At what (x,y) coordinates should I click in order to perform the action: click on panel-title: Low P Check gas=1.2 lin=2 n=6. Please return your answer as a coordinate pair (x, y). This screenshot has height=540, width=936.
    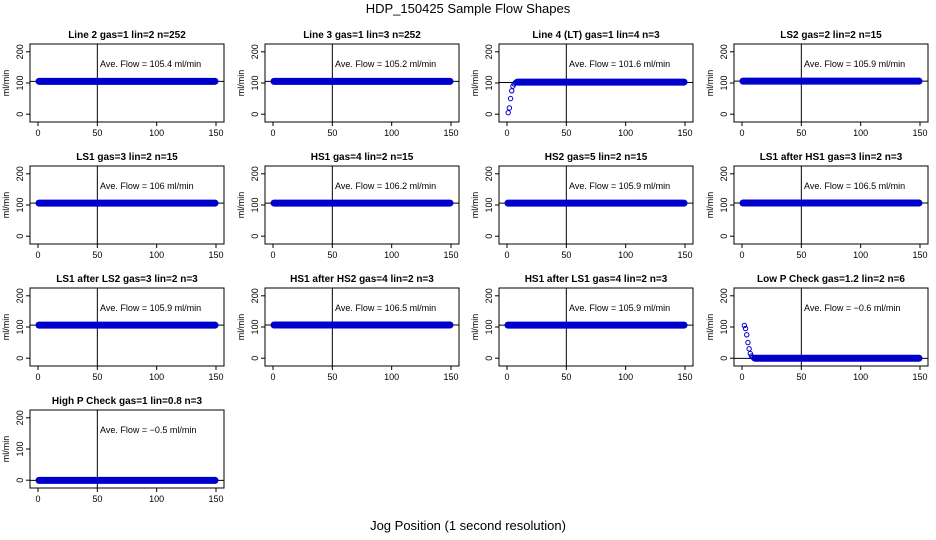
    Looking at the image, I should click on (831, 279).